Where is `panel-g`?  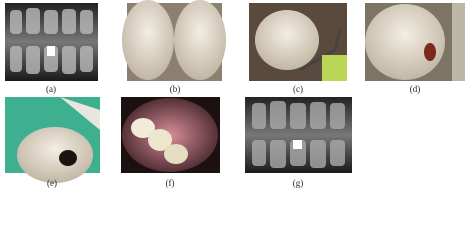
panel-g is located at coordinates (298, 135).